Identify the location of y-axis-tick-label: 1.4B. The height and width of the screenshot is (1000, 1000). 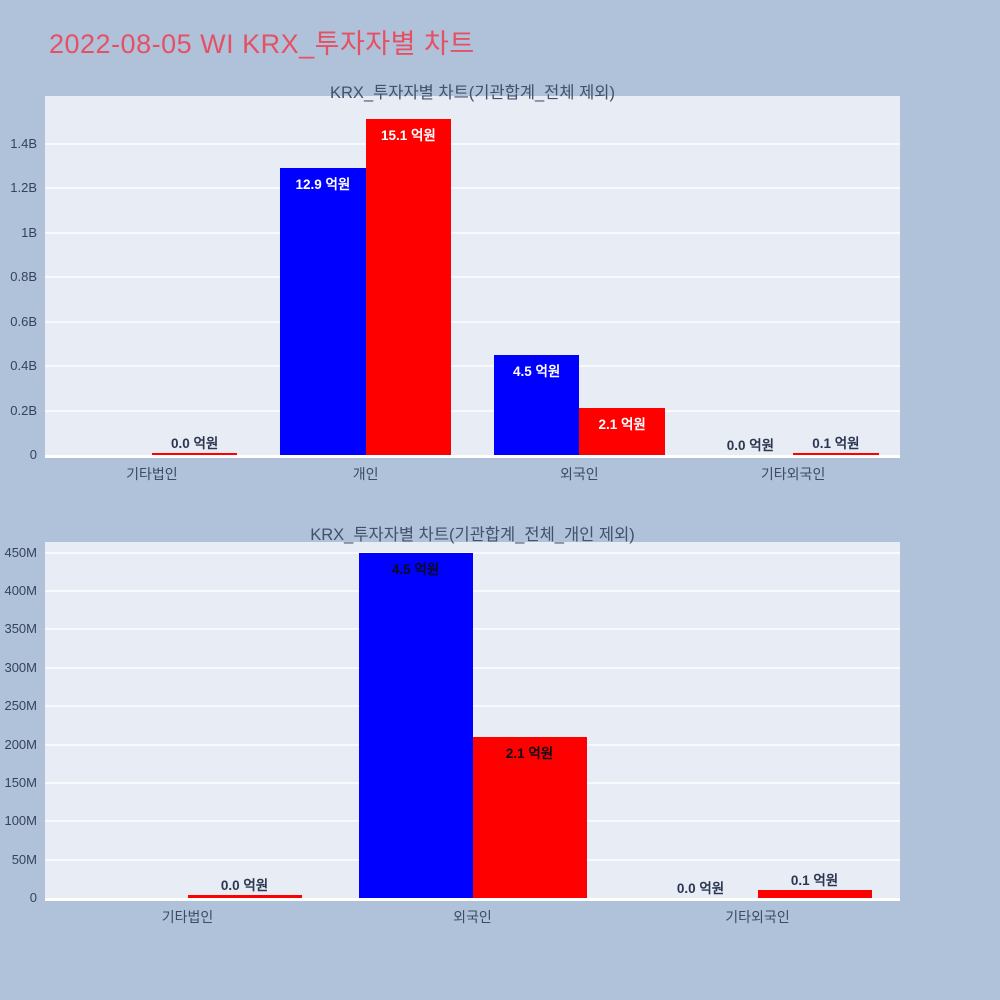
(23, 143).